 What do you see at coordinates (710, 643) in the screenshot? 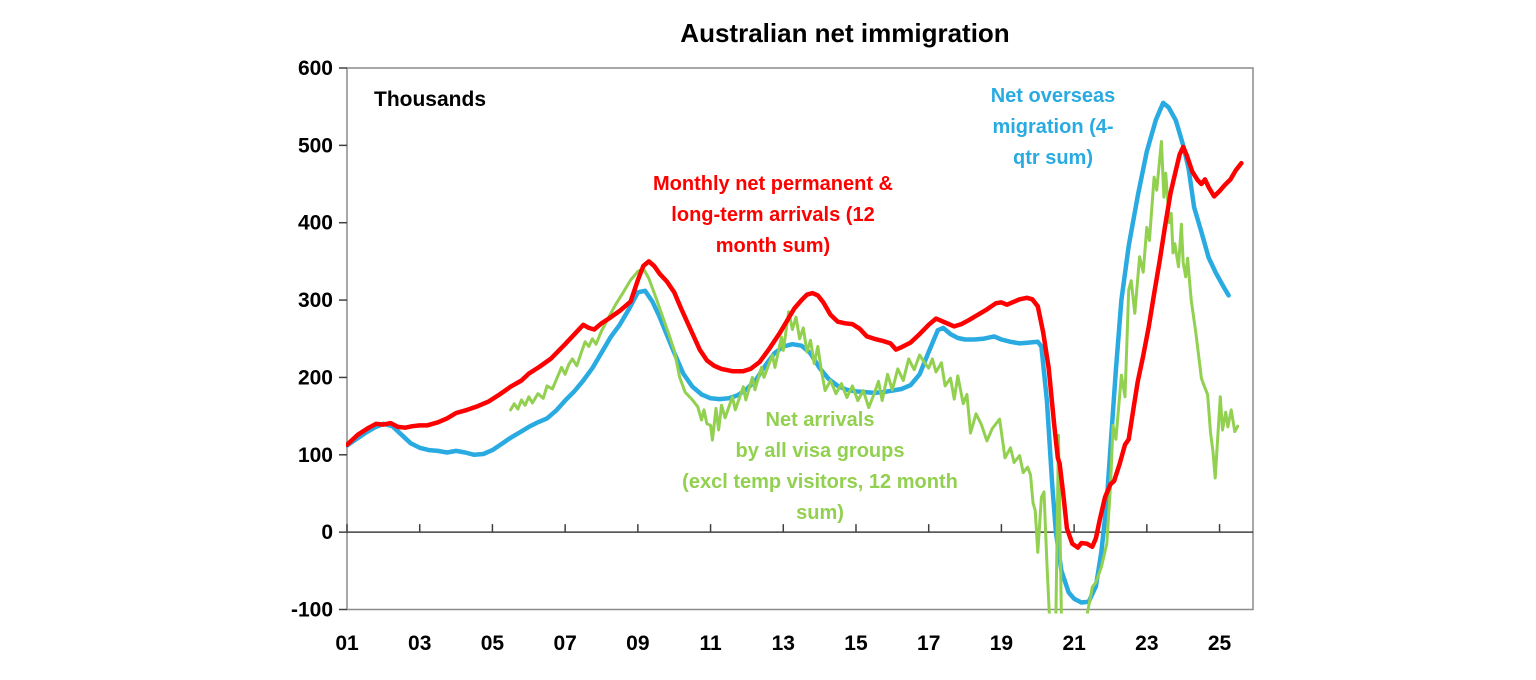
I see `x-tick-label: 11` at bounding box center [710, 643].